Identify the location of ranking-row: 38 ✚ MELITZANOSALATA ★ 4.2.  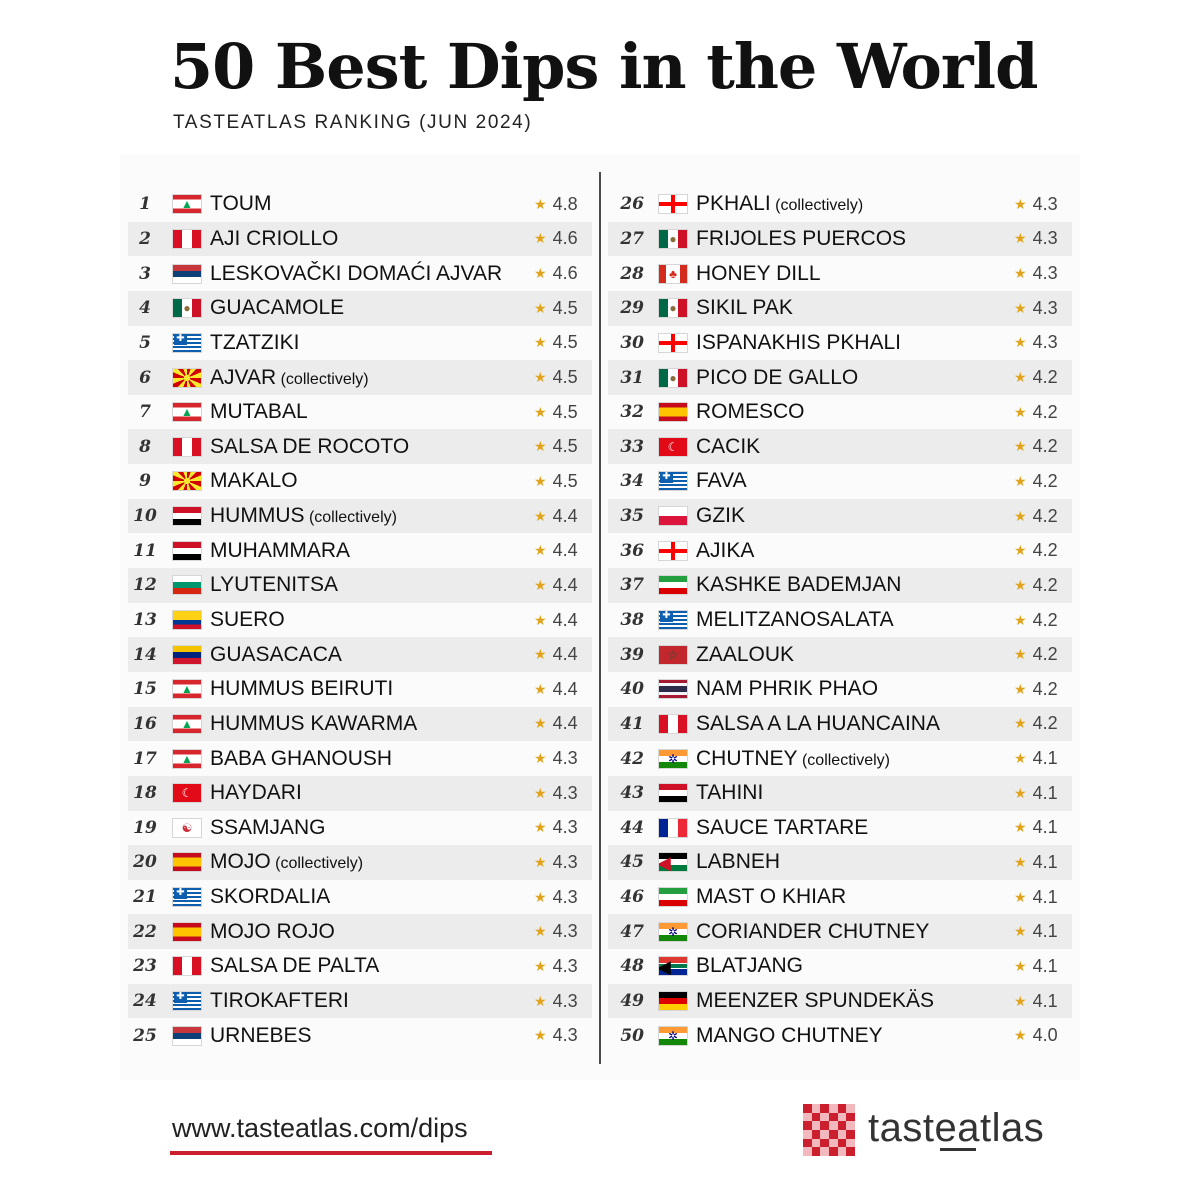
(840, 620).